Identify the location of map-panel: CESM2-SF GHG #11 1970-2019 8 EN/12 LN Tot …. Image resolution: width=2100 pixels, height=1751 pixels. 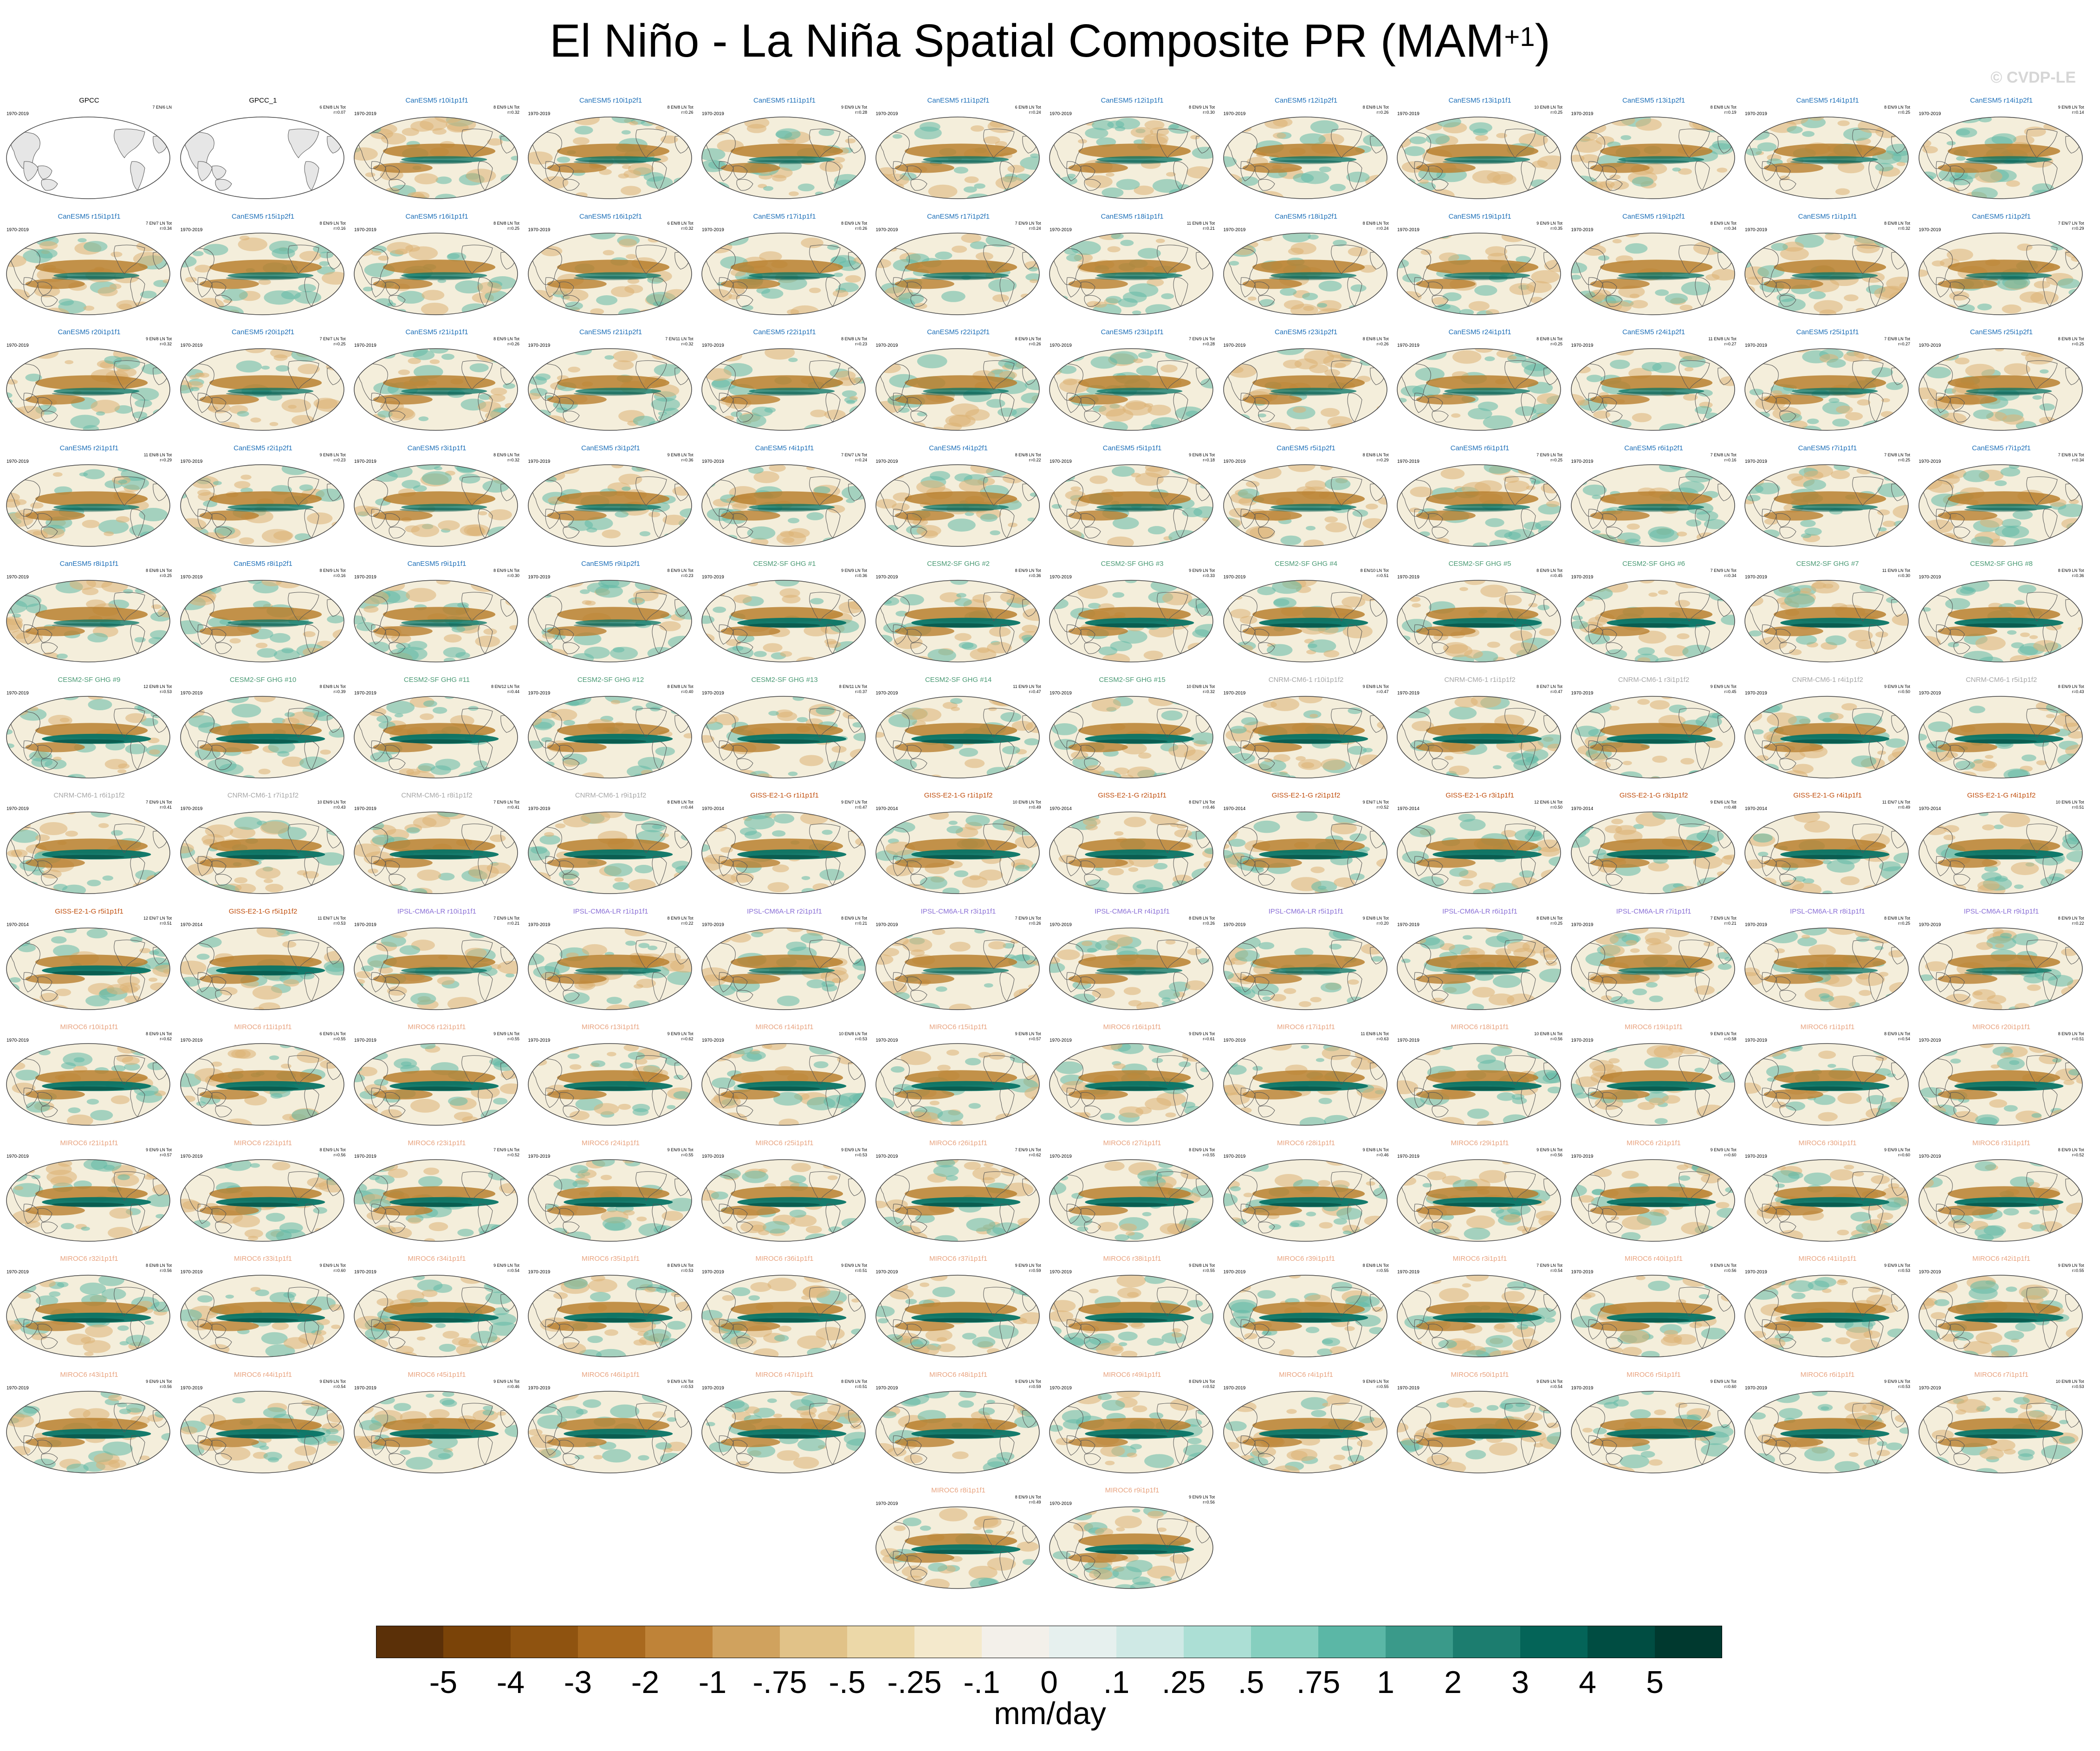
(436, 734).